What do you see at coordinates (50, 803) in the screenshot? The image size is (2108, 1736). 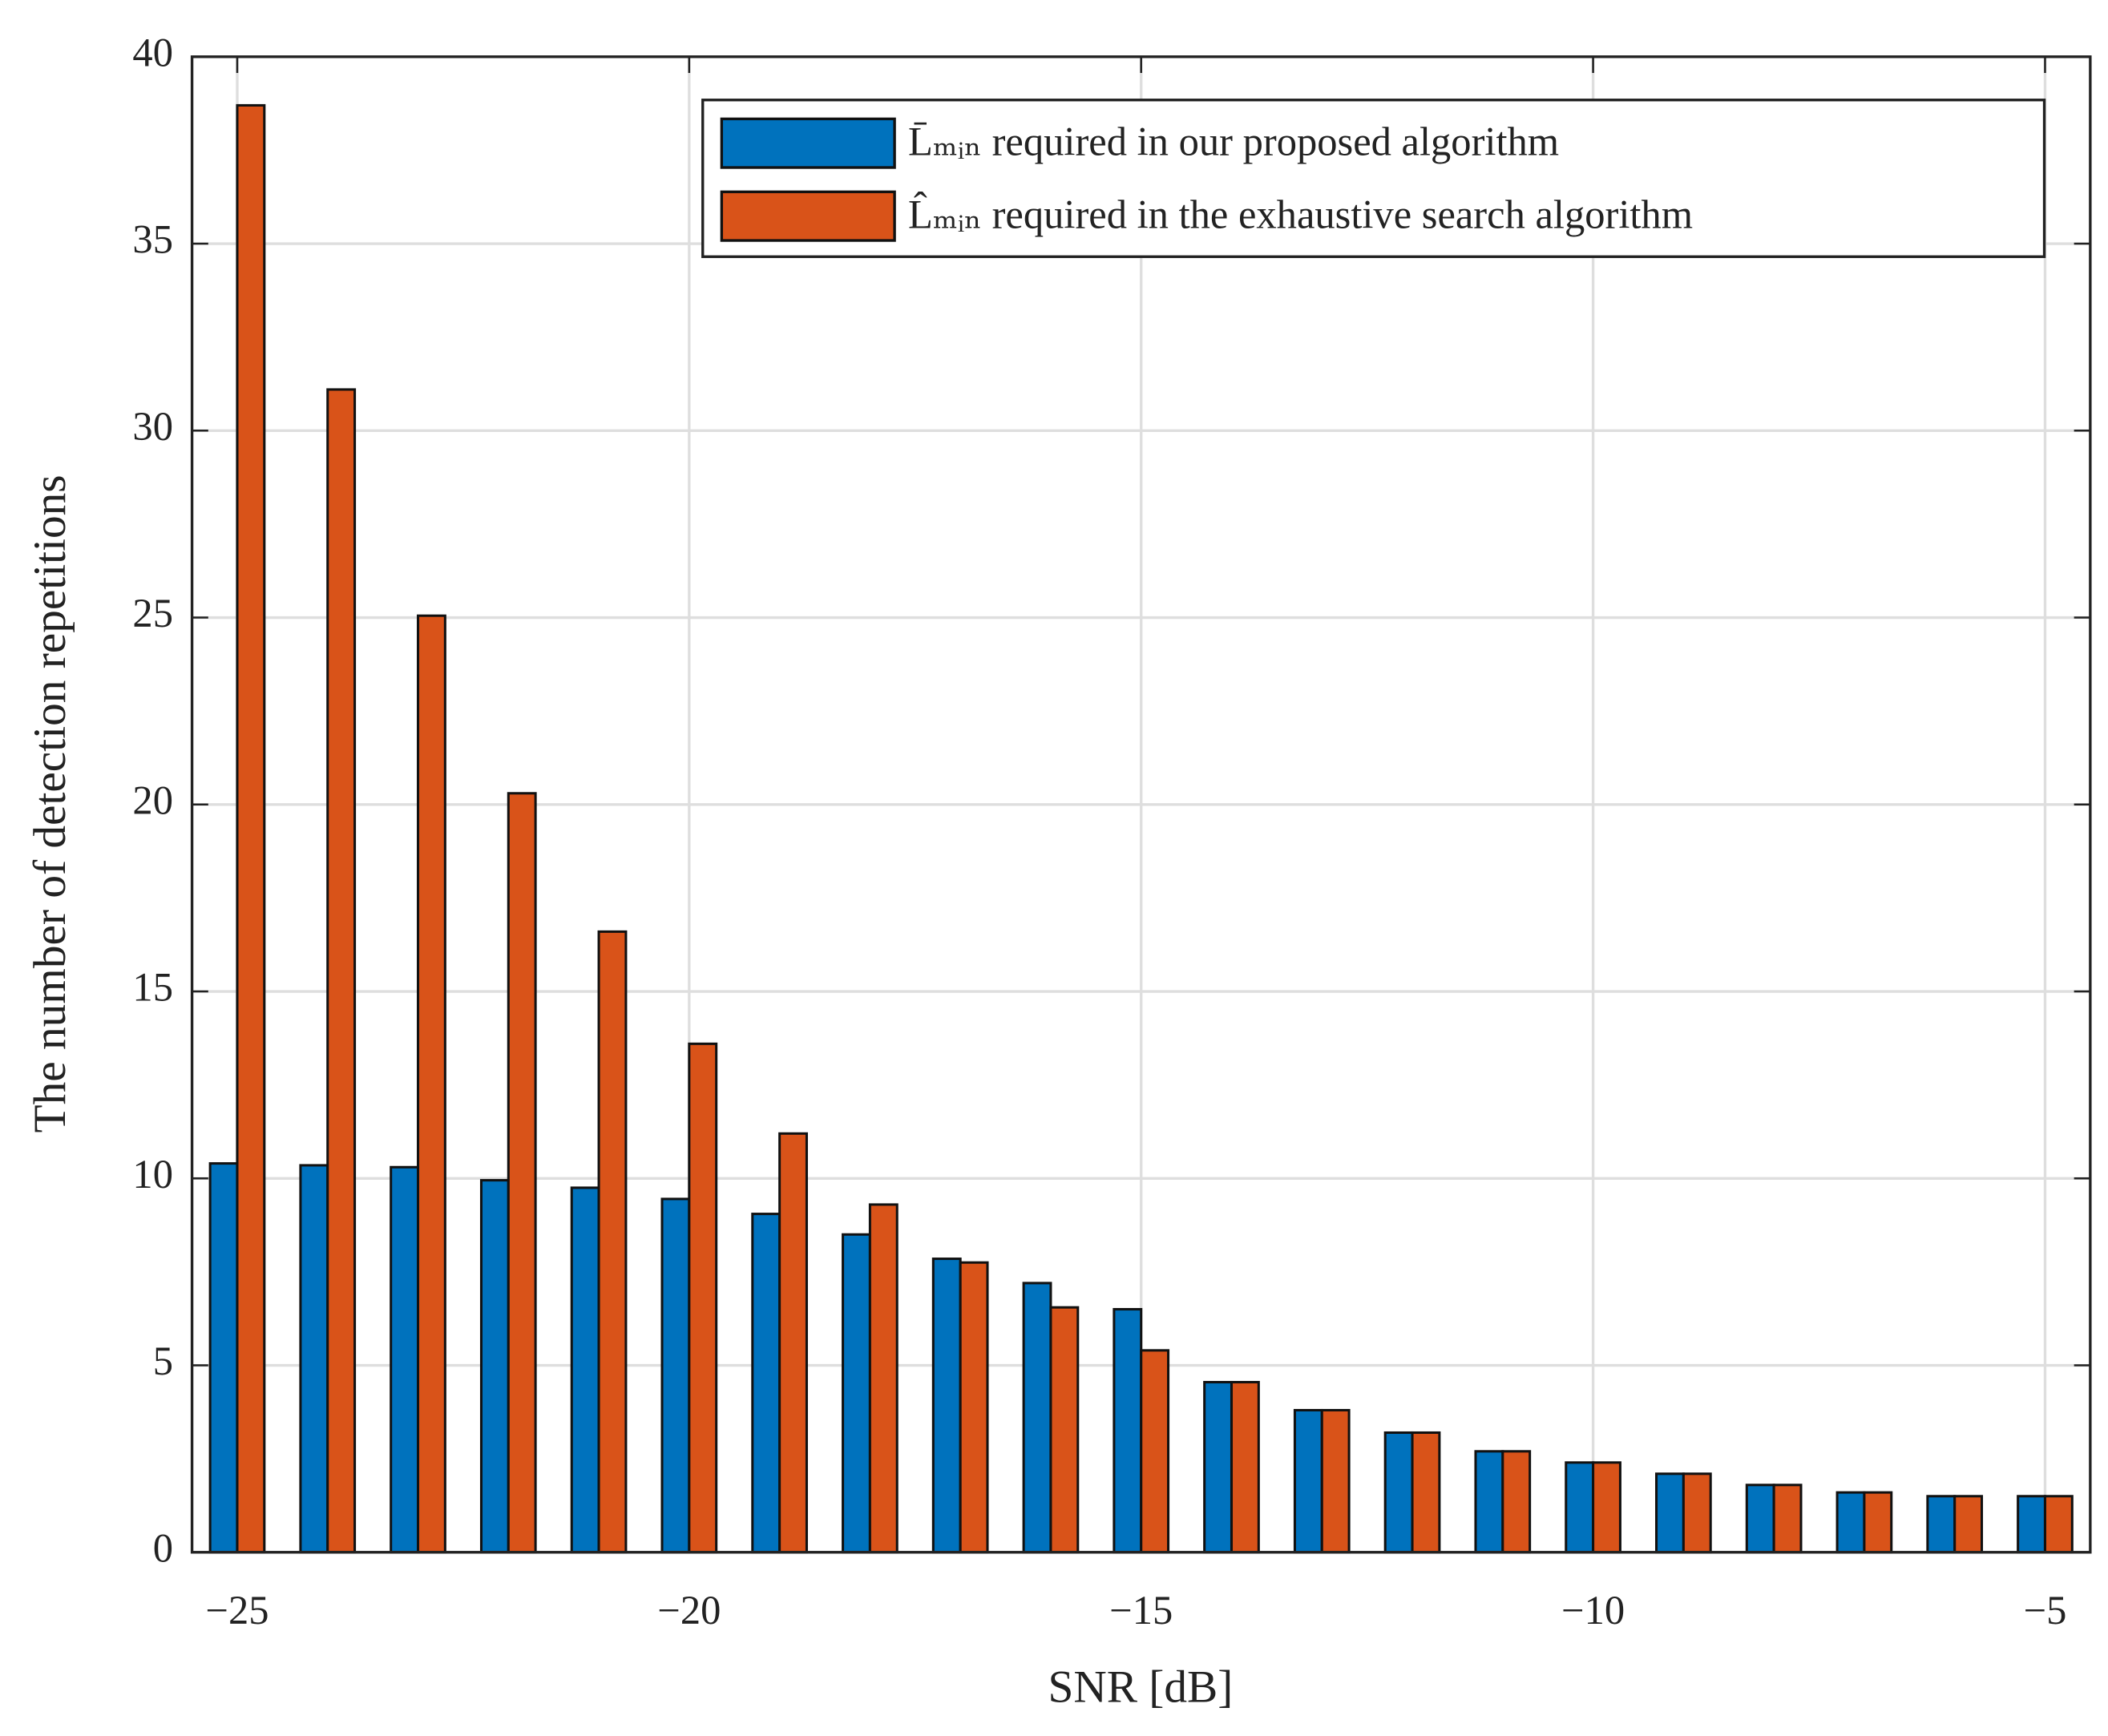 I see `y-axis-label: The number of detection repetitions` at bounding box center [50, 803].